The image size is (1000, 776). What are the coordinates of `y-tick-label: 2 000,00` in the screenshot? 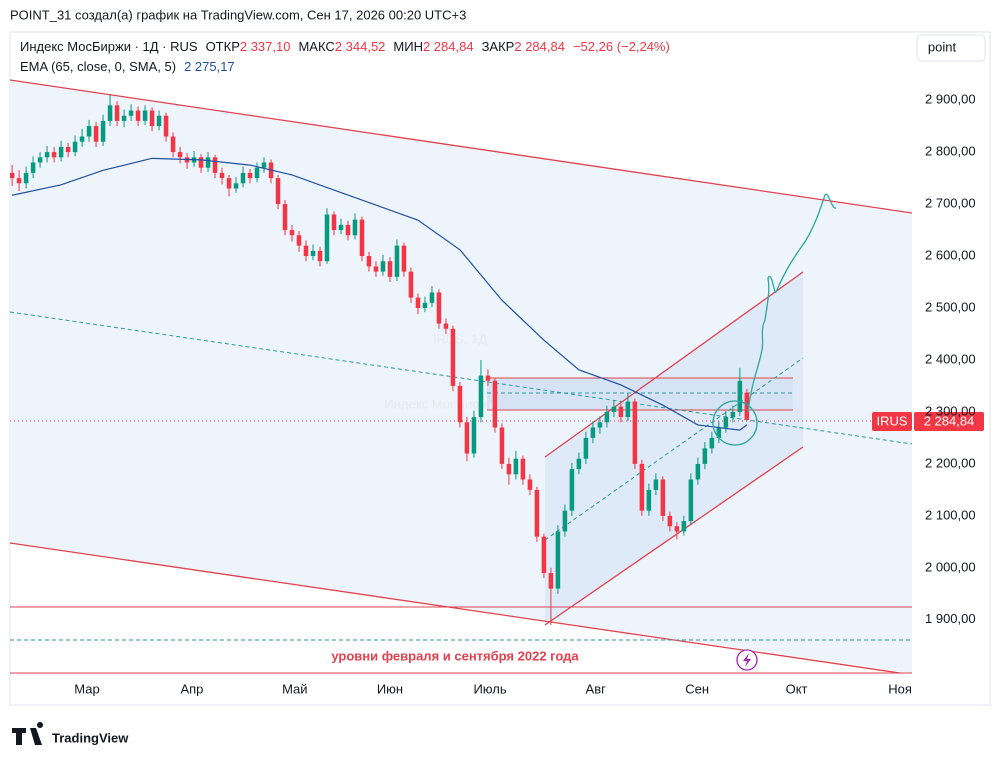 It's located at (950, 566).